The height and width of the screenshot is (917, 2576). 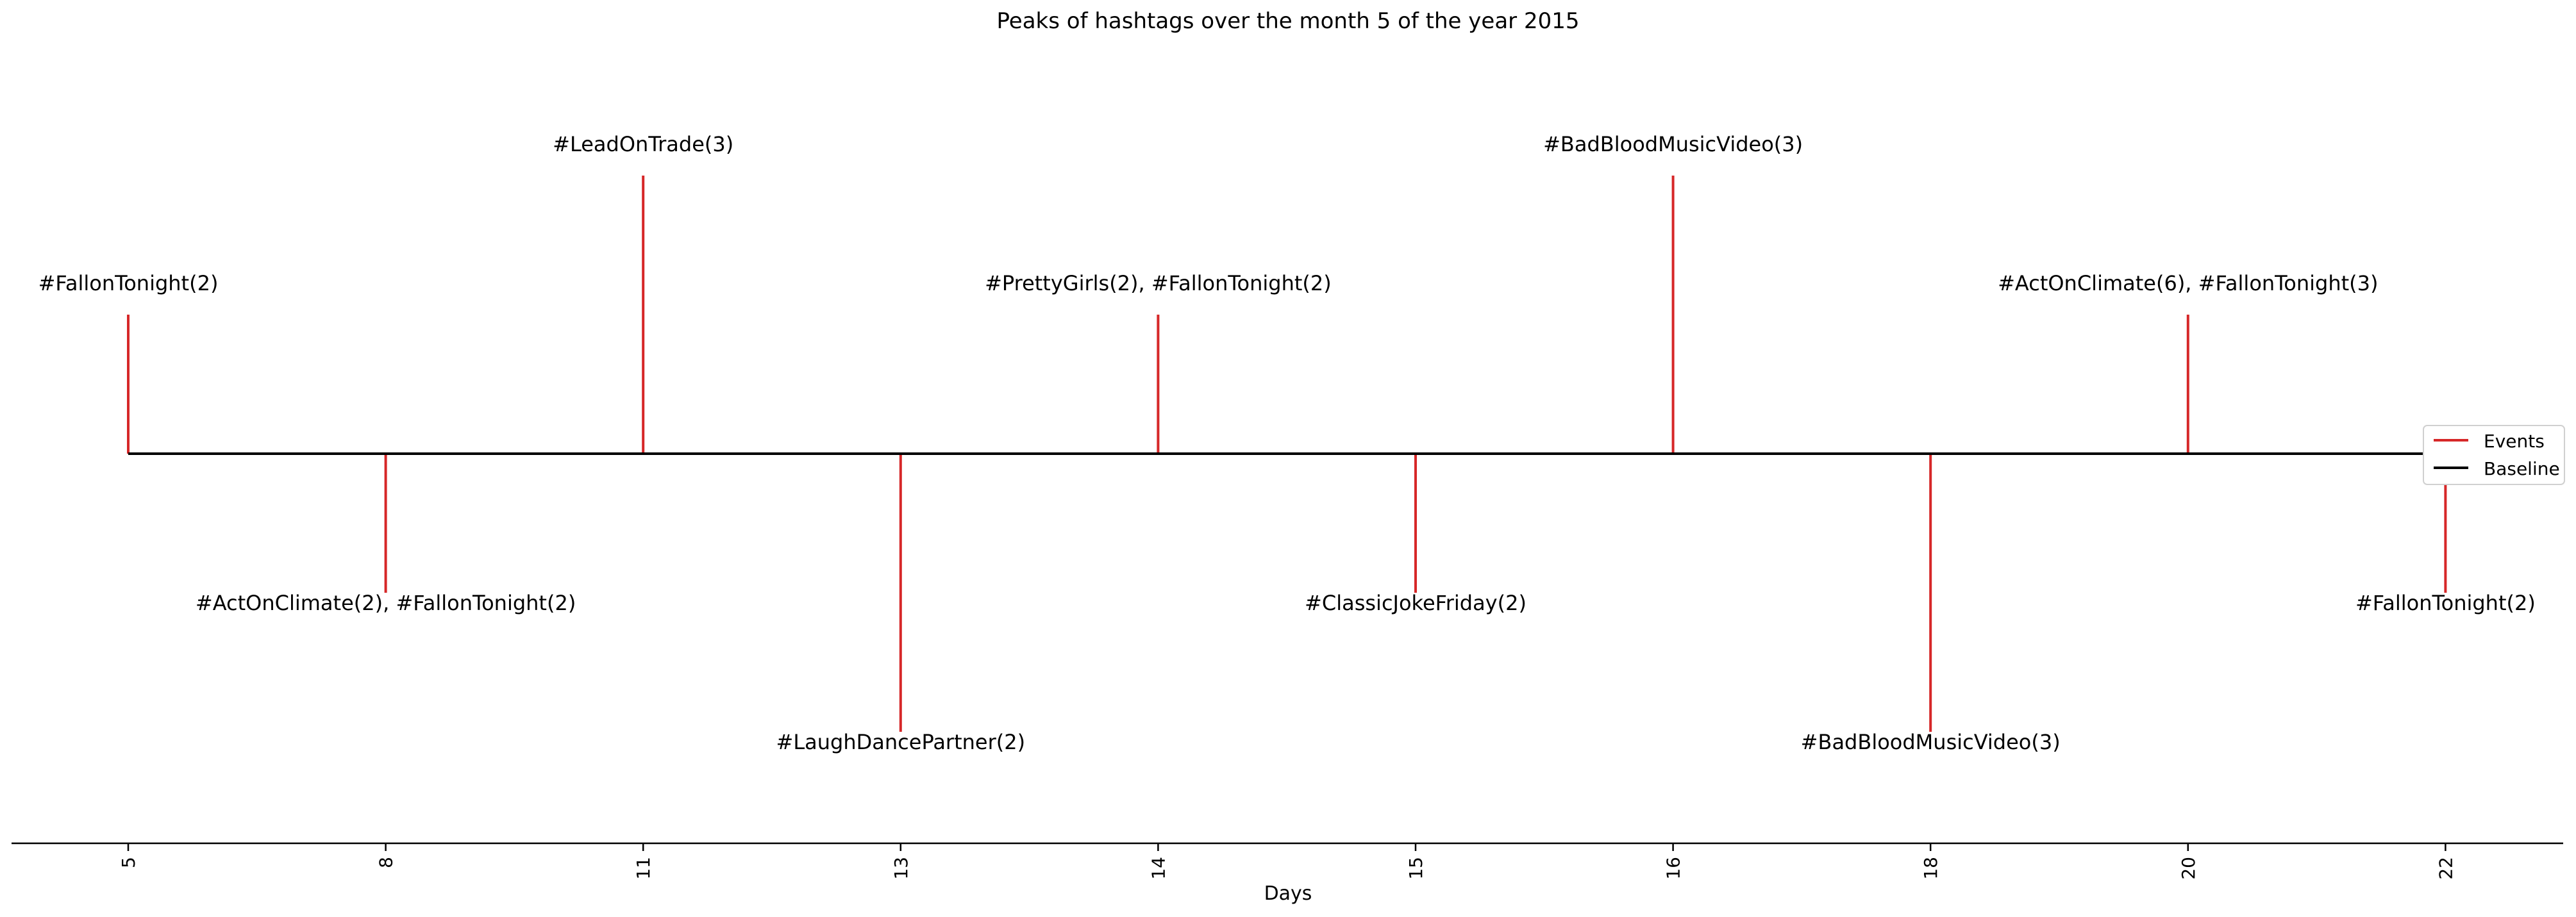 I want to click on x-tick-label: 22, so click(x=2445, y=869).